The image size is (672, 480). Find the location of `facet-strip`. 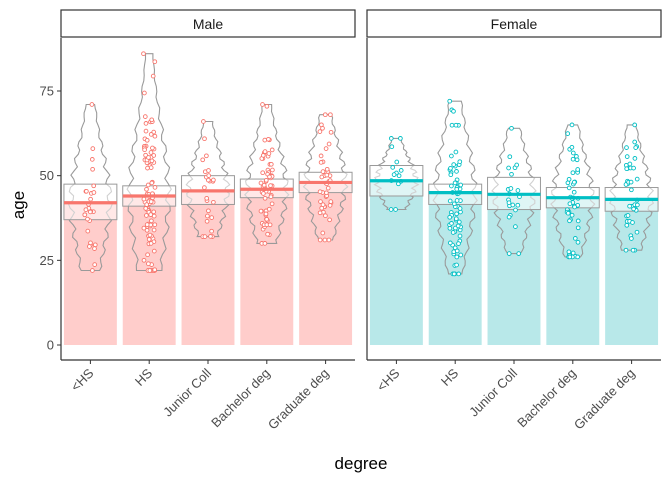

facet-strip is located at coordinates (208, 23).